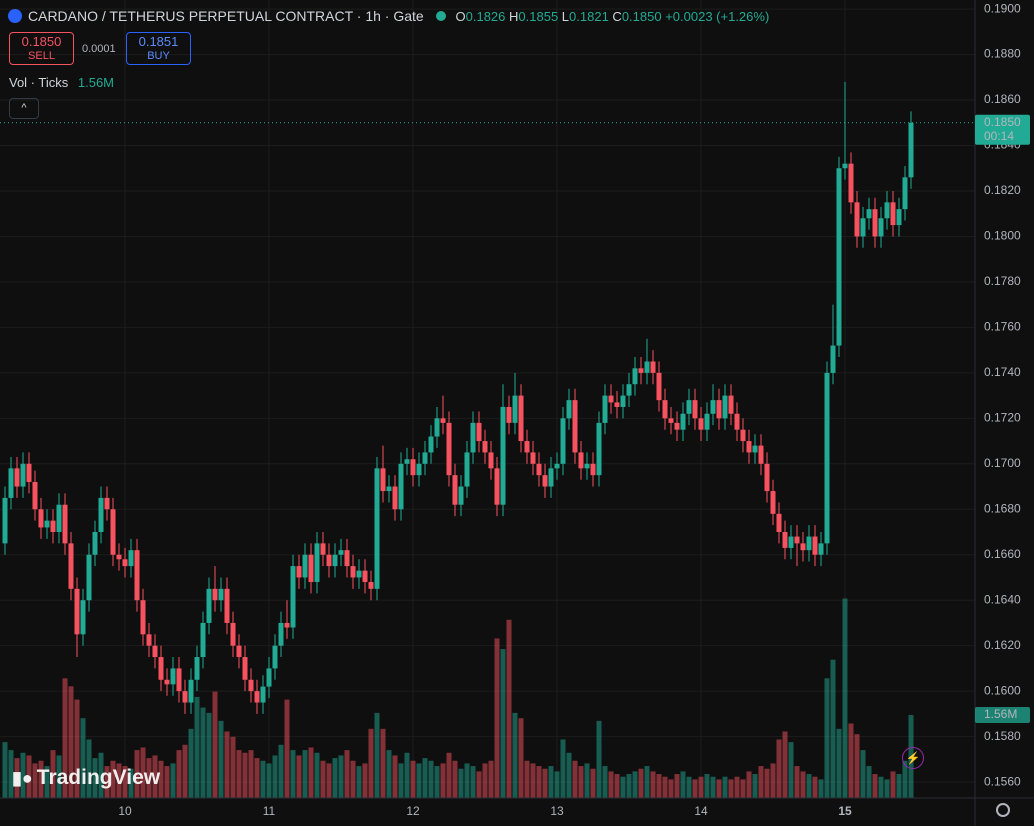  What do you see at coordinates (1002, 645) in the screenshot?
I see `y-tick-label: 0.1620` at bounding box center [1002, 645].